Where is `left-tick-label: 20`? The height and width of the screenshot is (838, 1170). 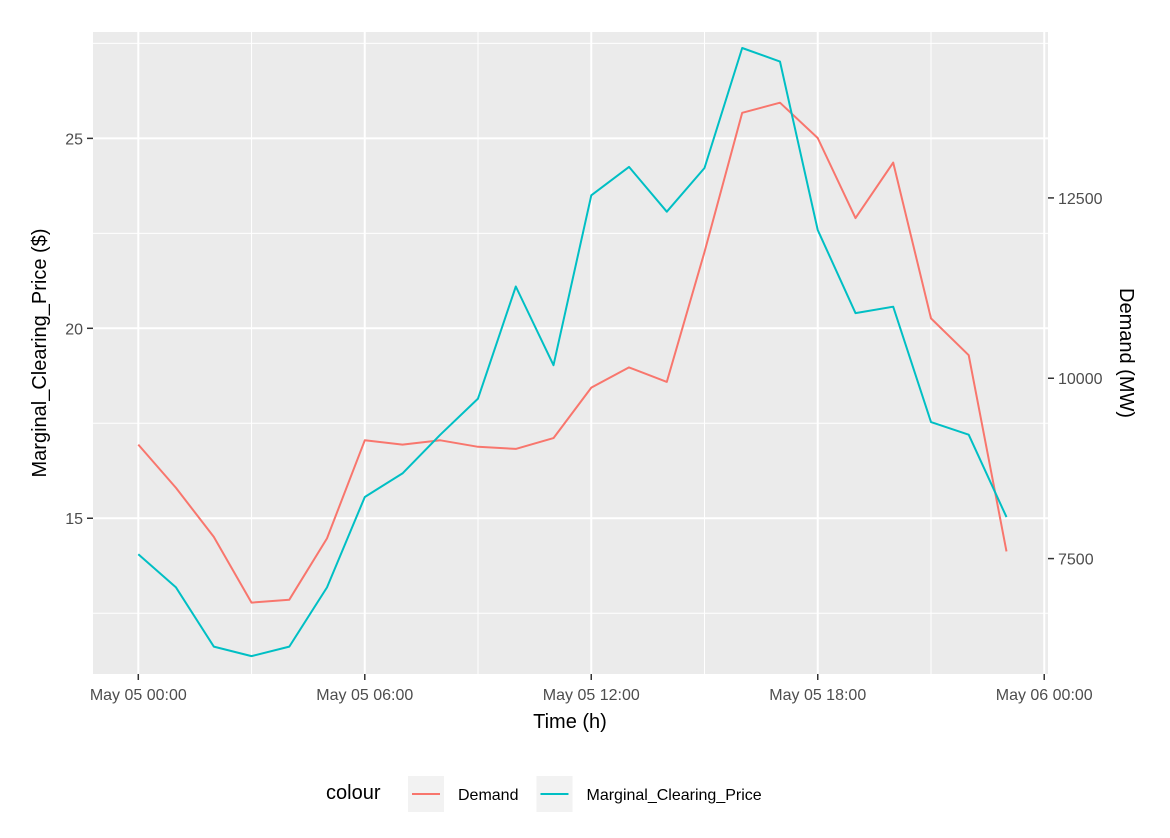
left-tick-label: 20 is located at coordinates (74, 329).